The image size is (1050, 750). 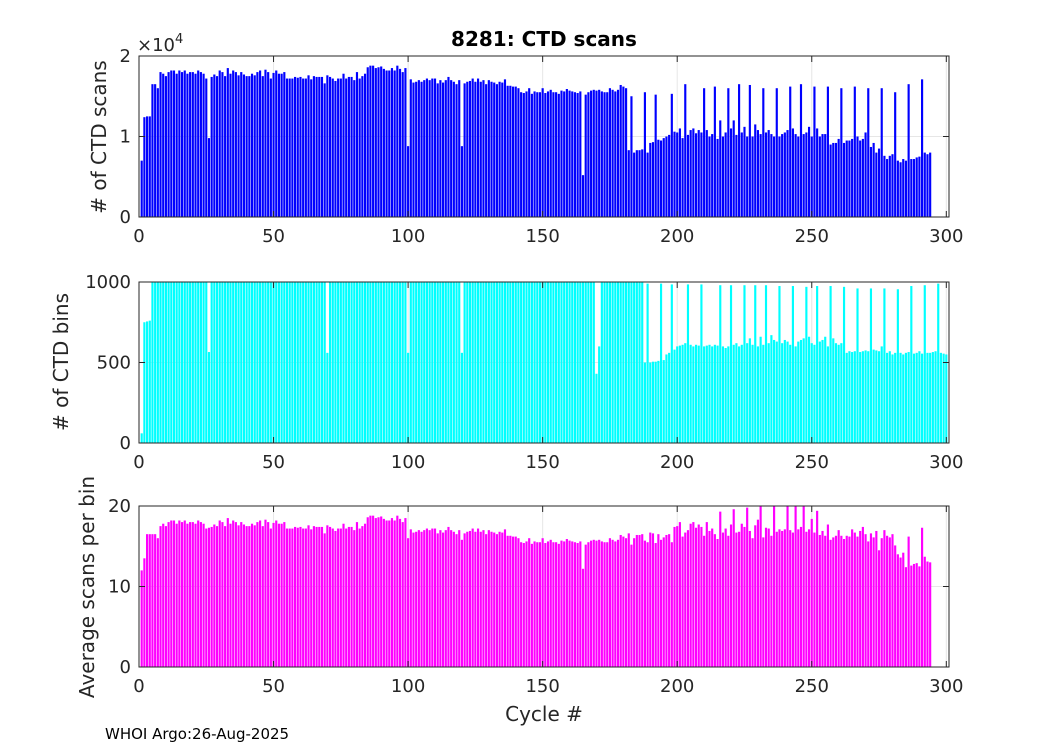 What do you see at coordinates (125, 217) in the screenshot?
I see `scans-ytick-label: 0` at bounding box center [125, 217].